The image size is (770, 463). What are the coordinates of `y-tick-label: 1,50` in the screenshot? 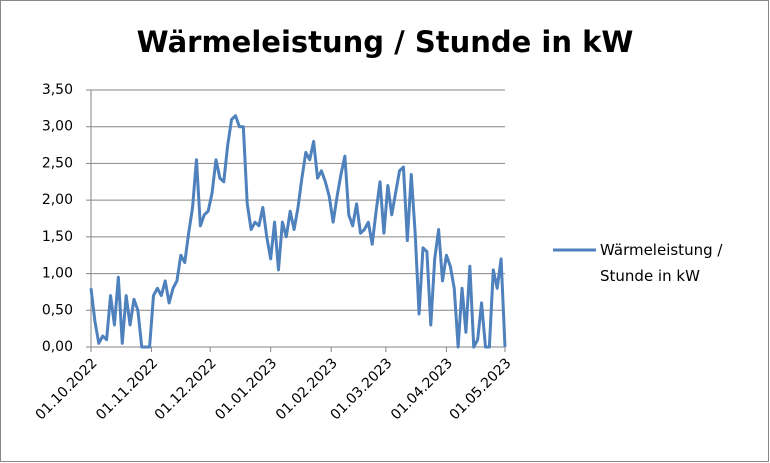 It's located at (57, 237).